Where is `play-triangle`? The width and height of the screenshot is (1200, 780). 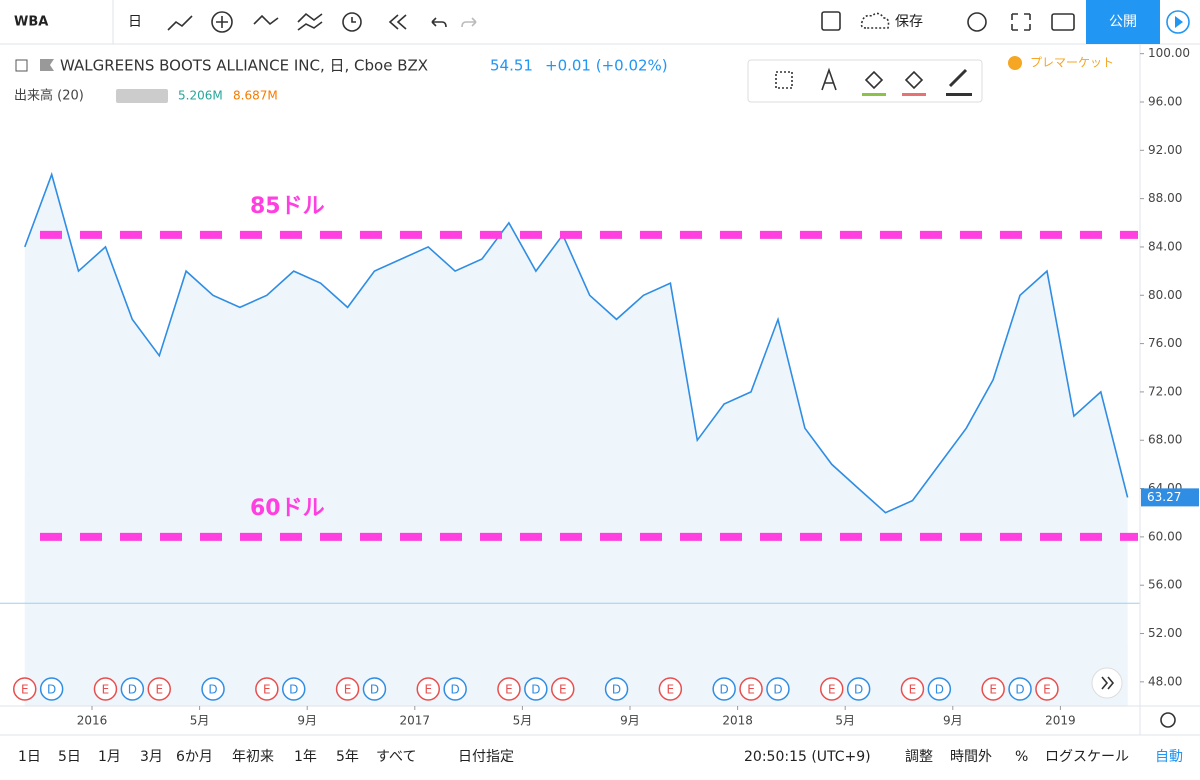
play-triangle is located at coordinates (1179, 22).